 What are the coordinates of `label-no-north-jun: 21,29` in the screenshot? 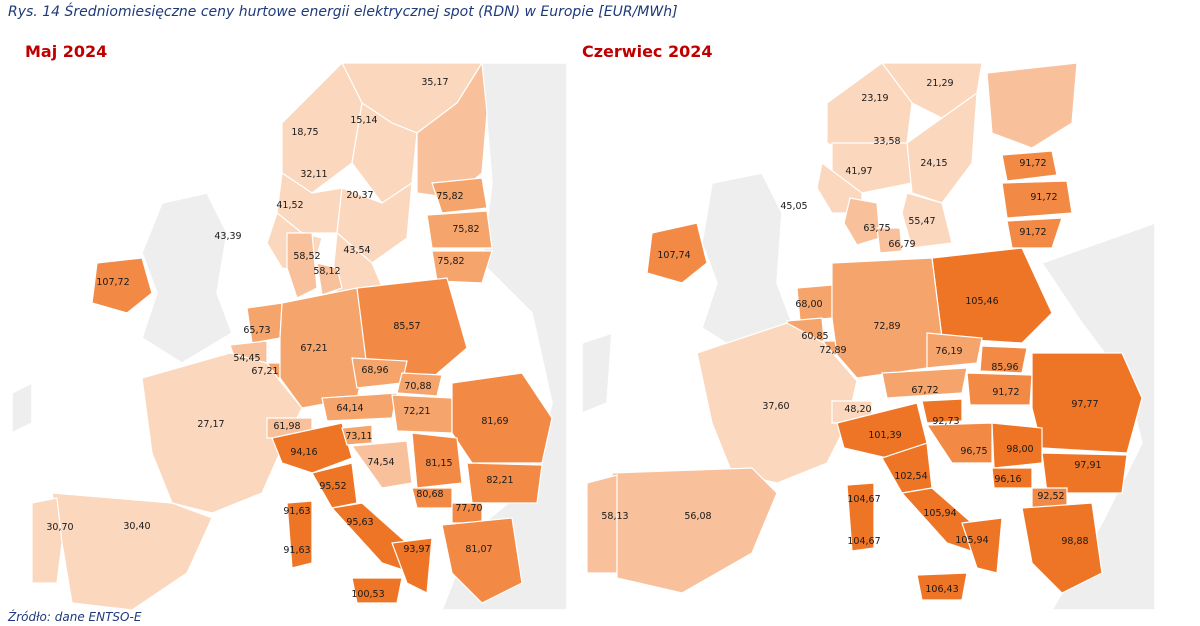 It's located at (939, 83).